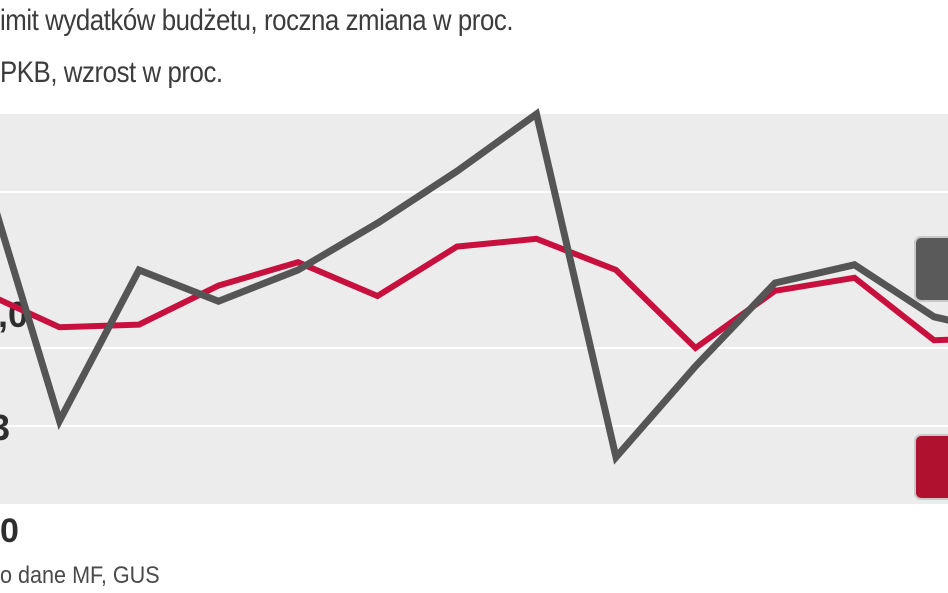 The image size is (948, 593). I want to click on y-tick-label-1: 3, so click(5, 427).